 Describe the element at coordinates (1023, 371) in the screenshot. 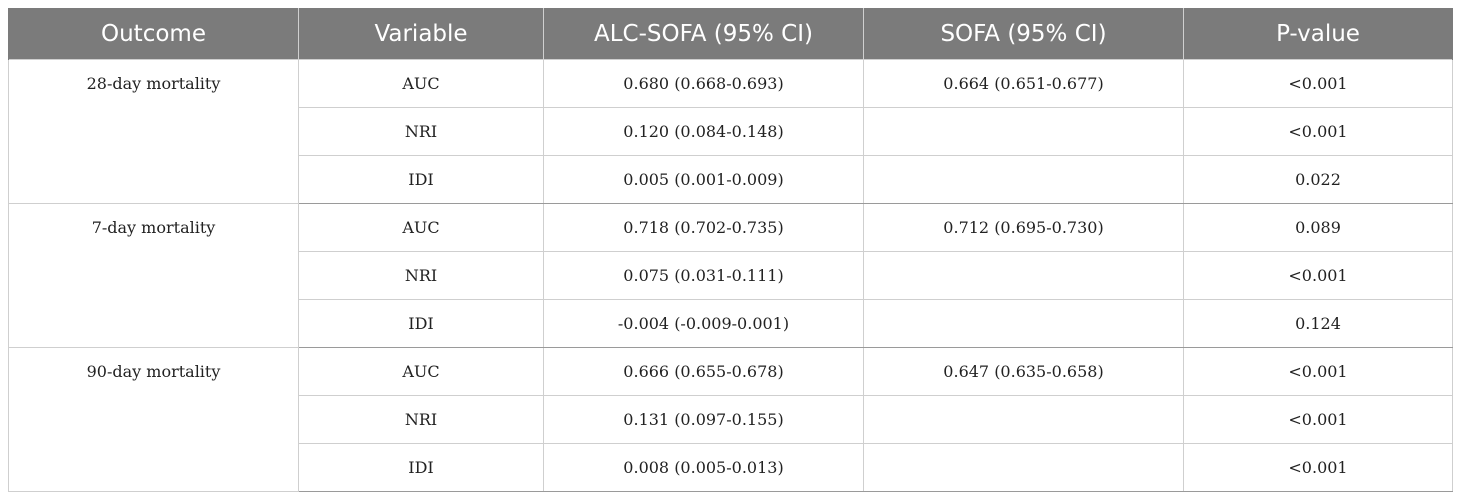

I see `sofa-cell: 0.647 (0.635-0.658)` at that location.